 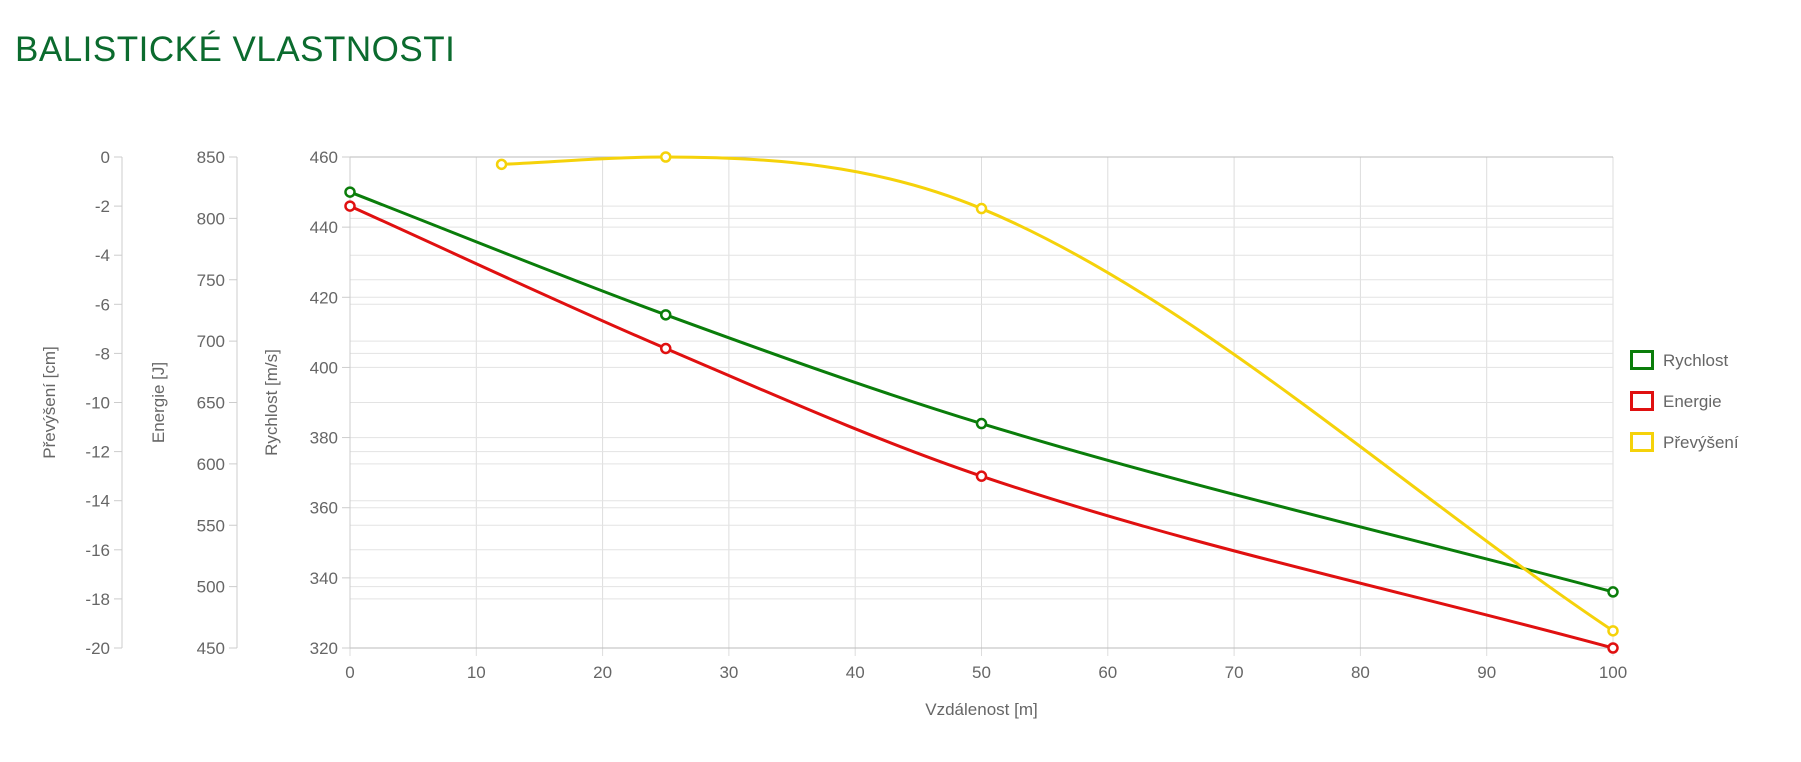 I want to click on legend-label: Rychlost, so click(x=1695, y=360).